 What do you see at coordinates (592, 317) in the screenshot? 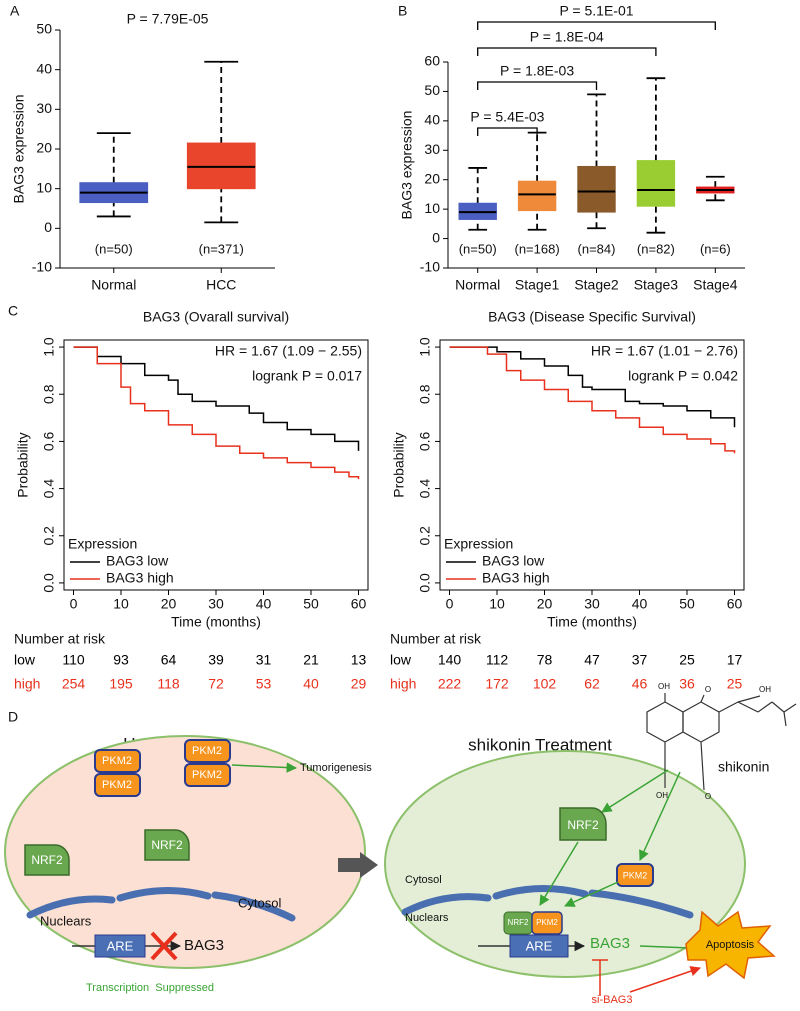
I see `chart-title: BAG3 (Disease Specific Survival)` at bounding box center [592, 317].